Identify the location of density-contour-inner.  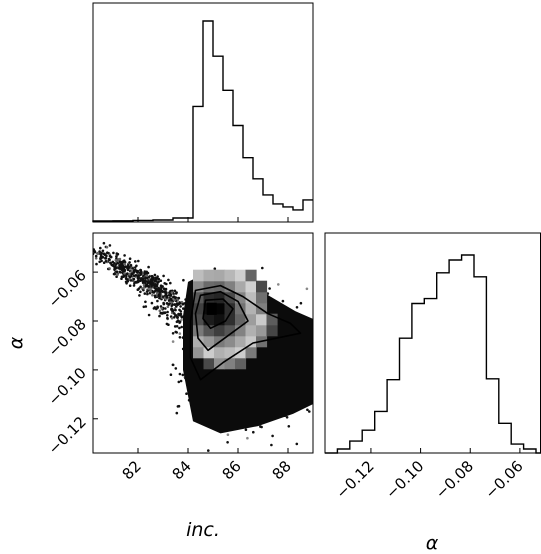
(245, 332).